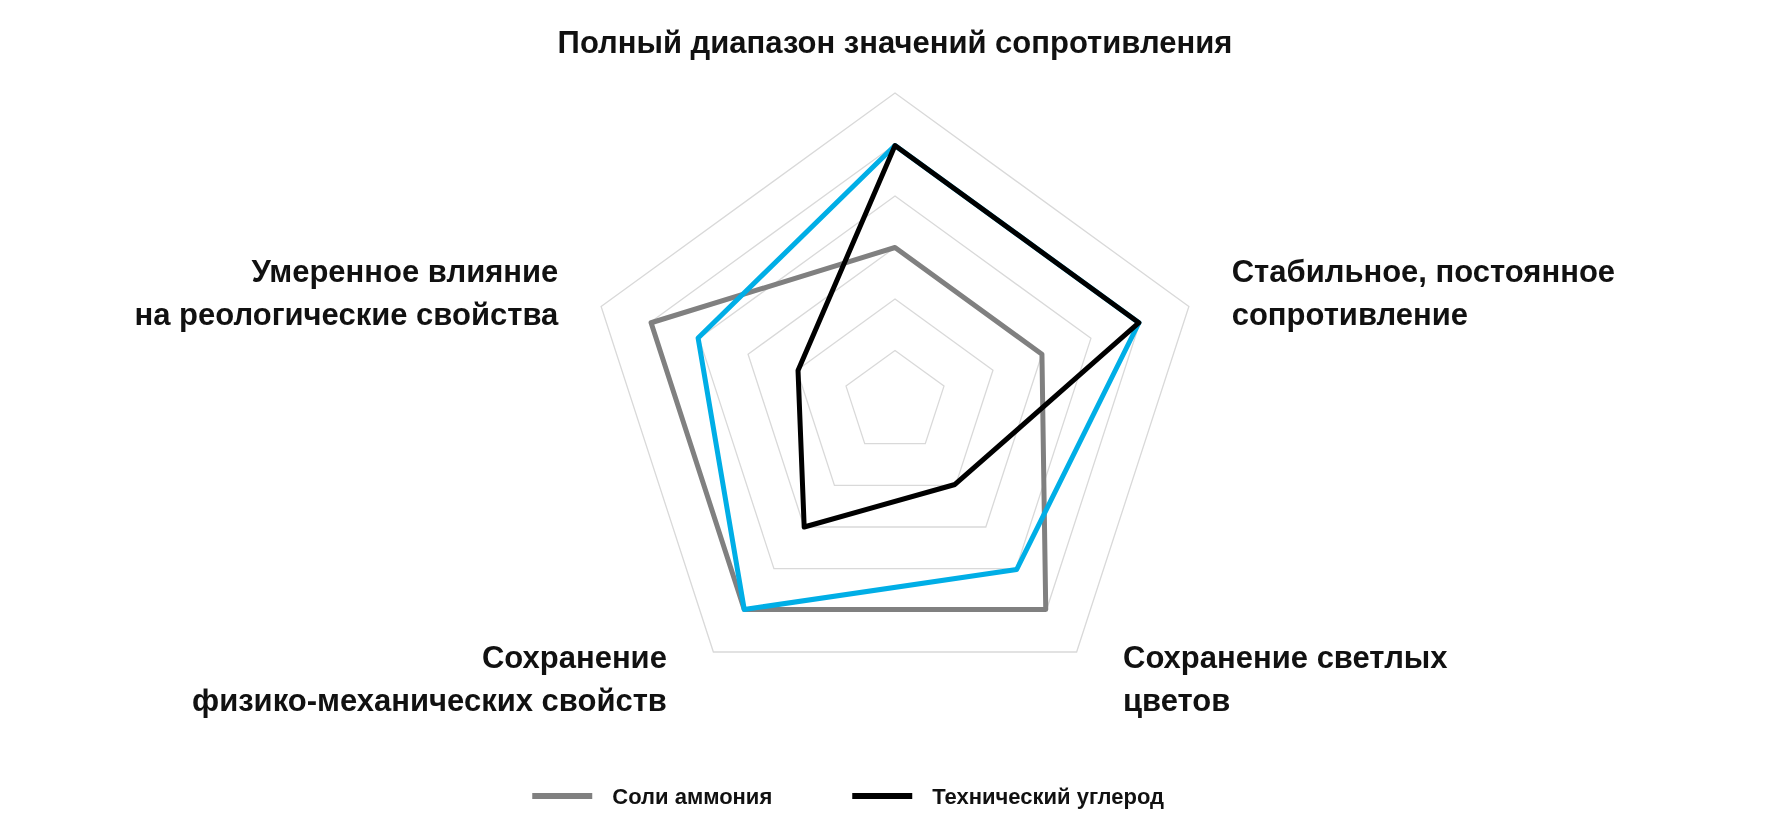 This screenshot has width=1776, height=818. Describe the element at coordinates (692, 796) in the screenshot. I see `legend-label: Соли аммония` at that location.